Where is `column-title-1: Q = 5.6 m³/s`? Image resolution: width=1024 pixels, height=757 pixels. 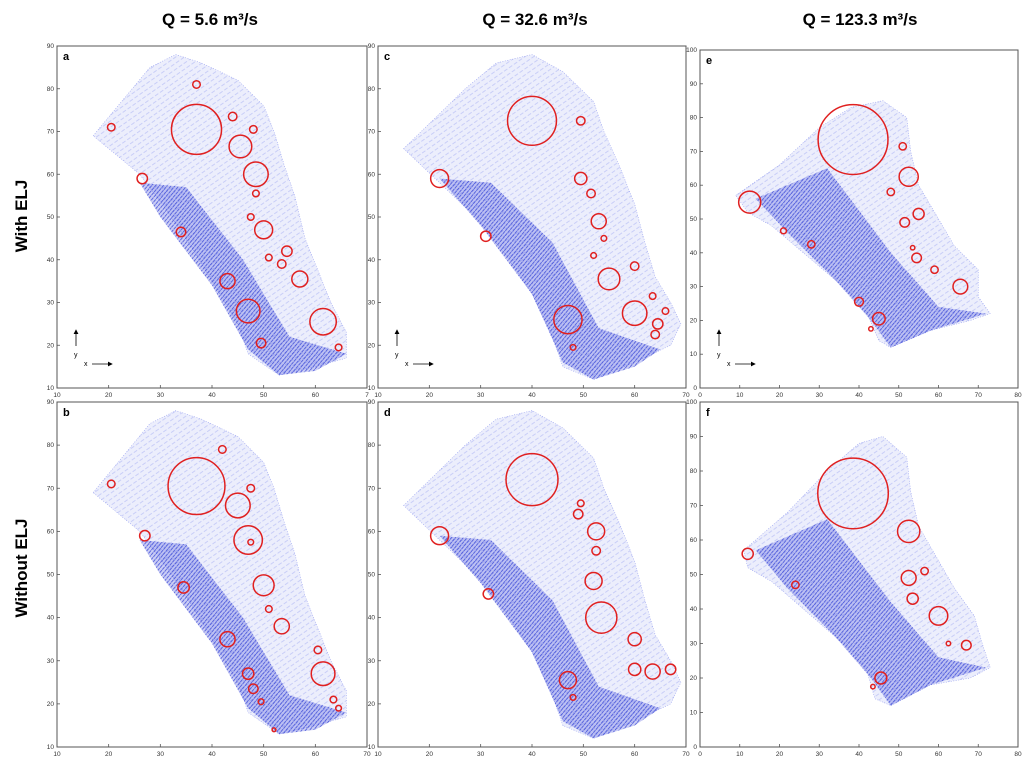
column-title-1: Q = 5.6 m³/s is located at coordinates (210, 19).